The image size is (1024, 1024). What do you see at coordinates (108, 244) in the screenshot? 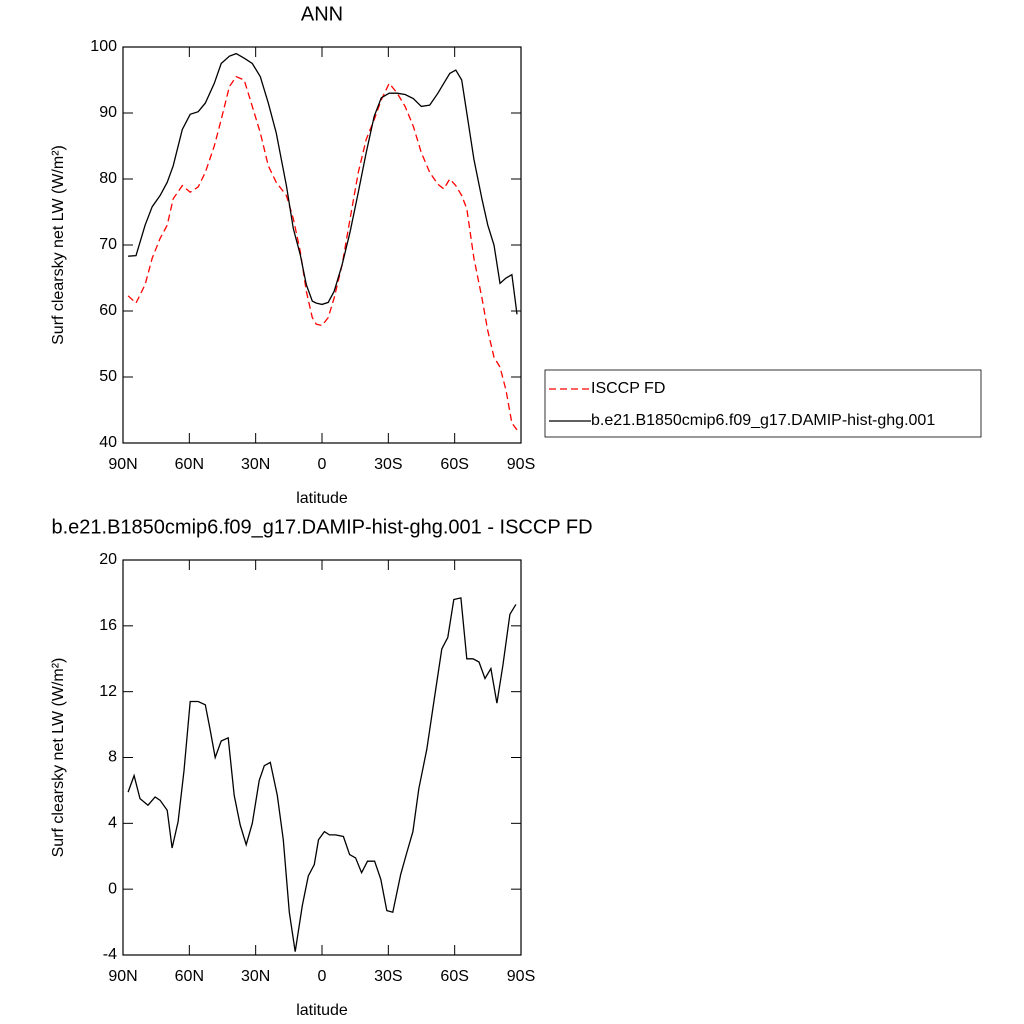
I see `y-tick-label: 70` at bounding box center [108, 244].